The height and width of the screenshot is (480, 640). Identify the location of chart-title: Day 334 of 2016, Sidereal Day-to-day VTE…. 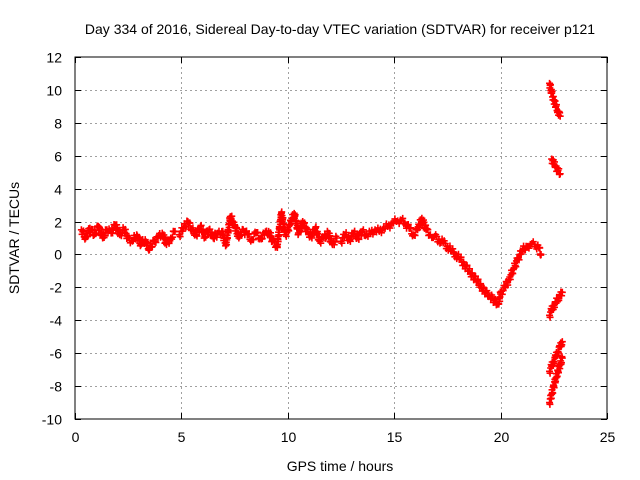
(340, 29).